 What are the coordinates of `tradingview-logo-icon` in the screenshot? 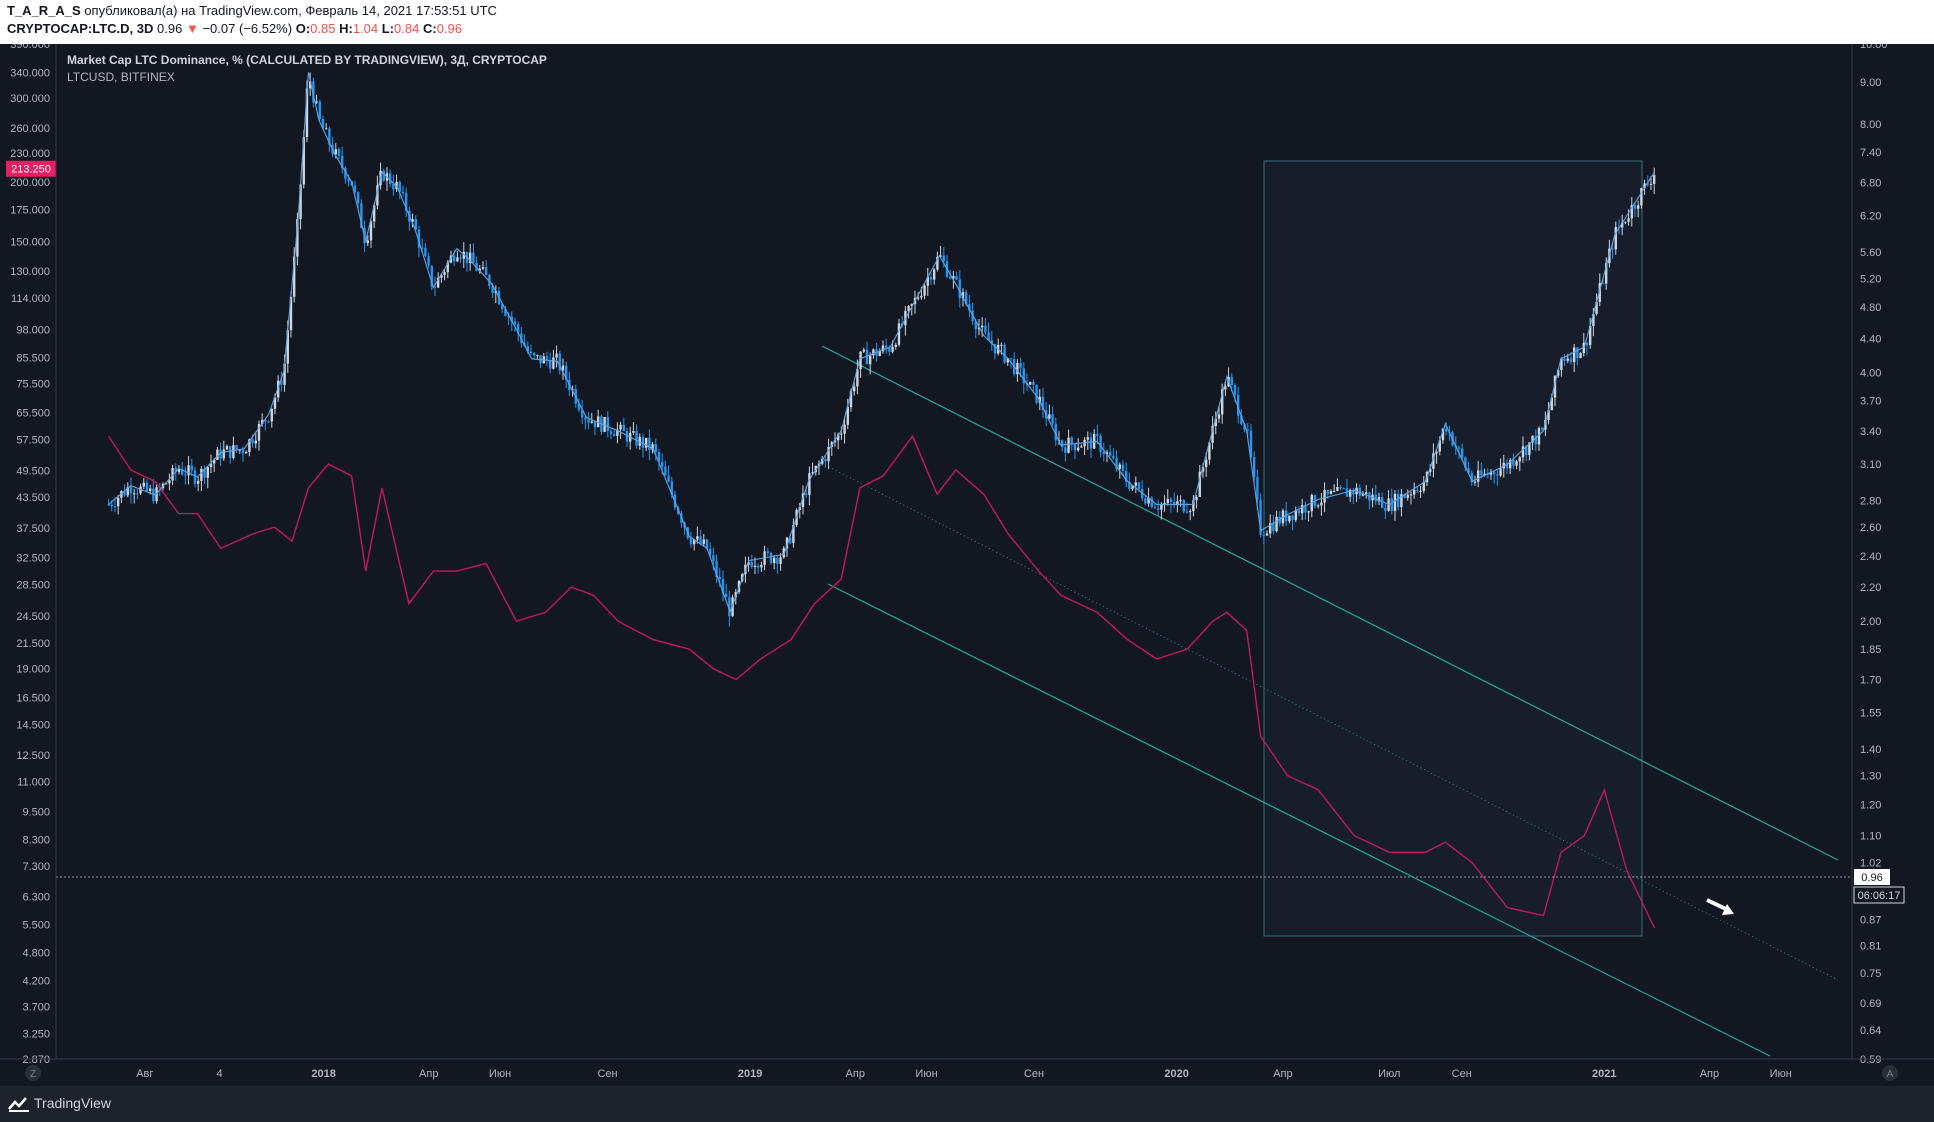 It's located at (19, 1104).